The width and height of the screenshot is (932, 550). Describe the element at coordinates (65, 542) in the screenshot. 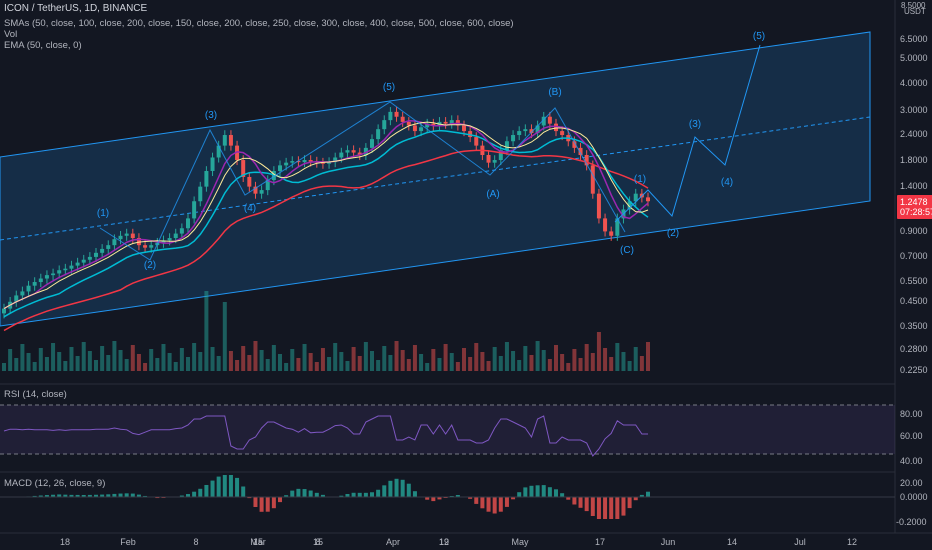

I see `time-axis-label: 18` at that location.